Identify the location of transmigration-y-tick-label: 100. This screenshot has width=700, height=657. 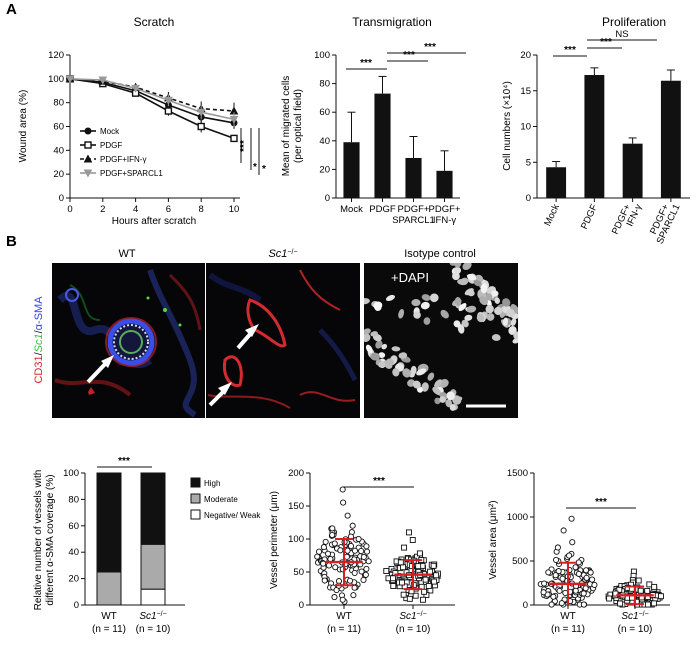
(322, 55).